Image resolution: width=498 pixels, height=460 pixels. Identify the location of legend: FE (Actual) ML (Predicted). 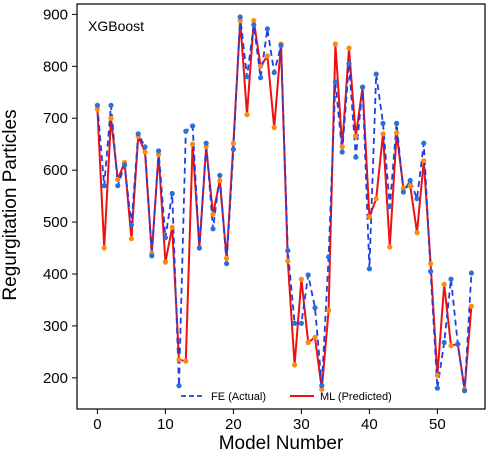
(286, 397).